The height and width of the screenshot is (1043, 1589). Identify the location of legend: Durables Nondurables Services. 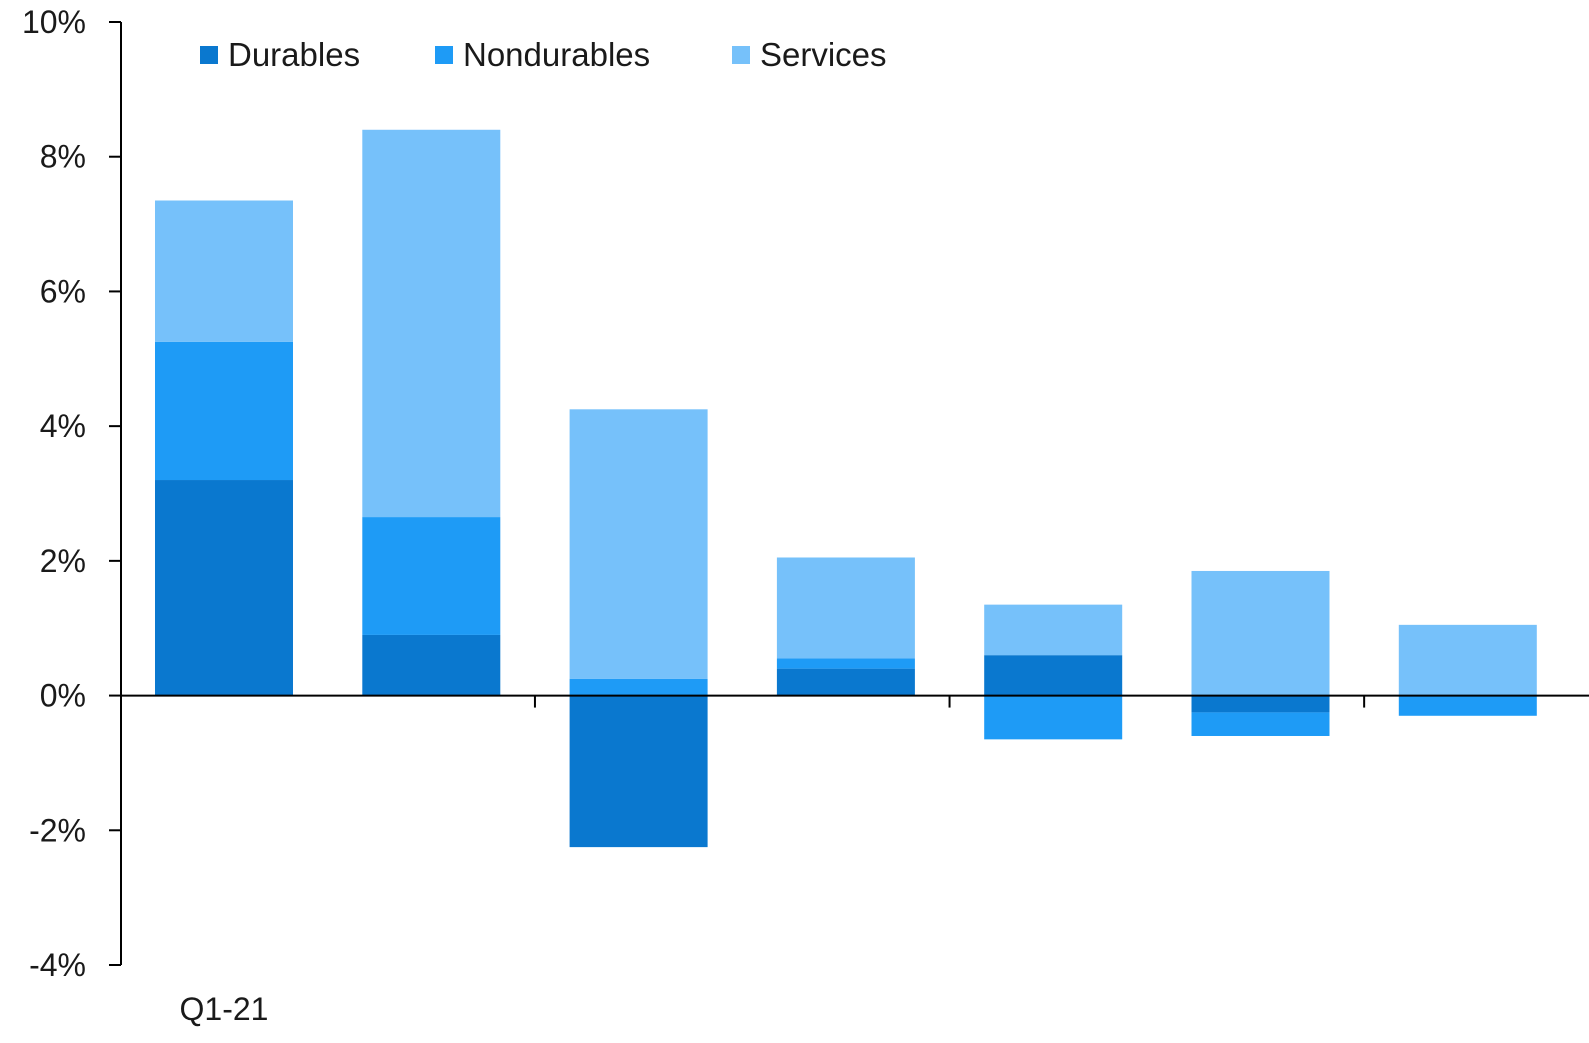
(543, 54).